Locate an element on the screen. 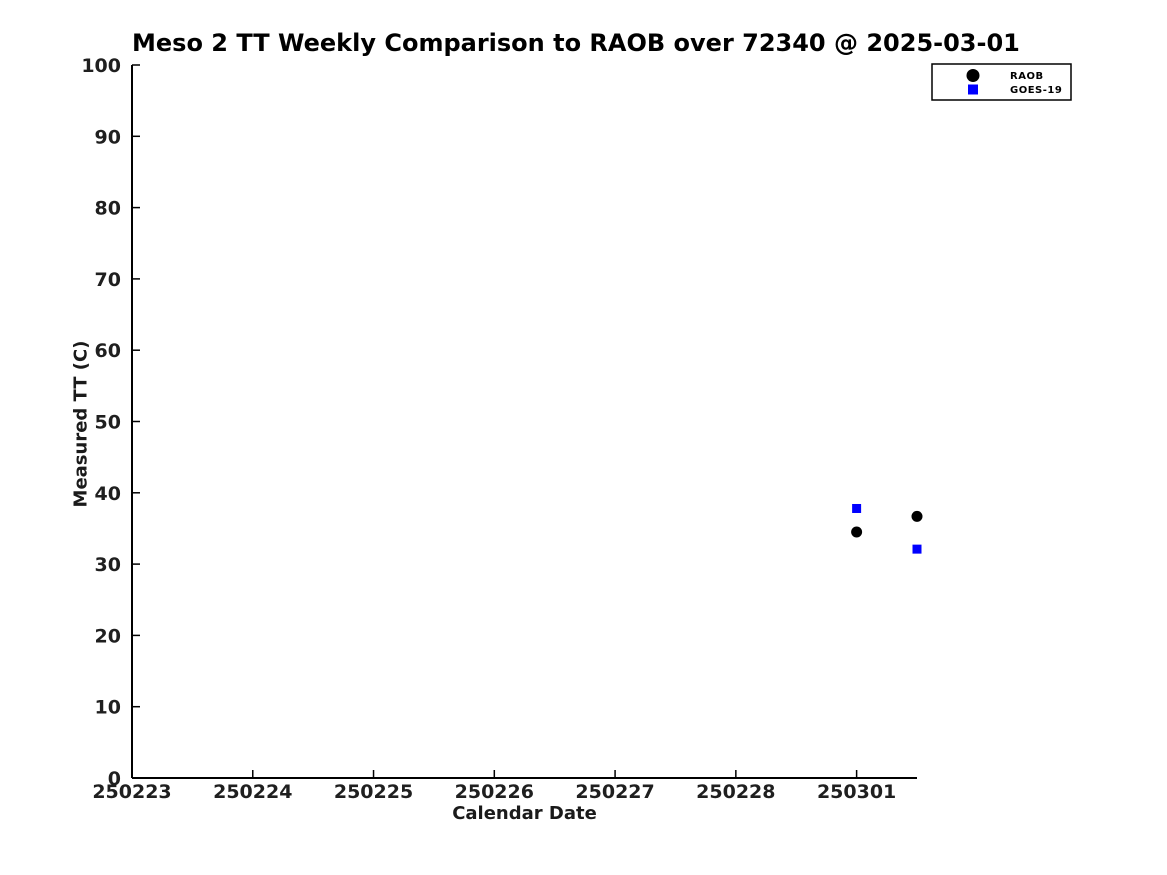 The image size is (1167, 875). legend-box is located at coordinates (1001, 82).